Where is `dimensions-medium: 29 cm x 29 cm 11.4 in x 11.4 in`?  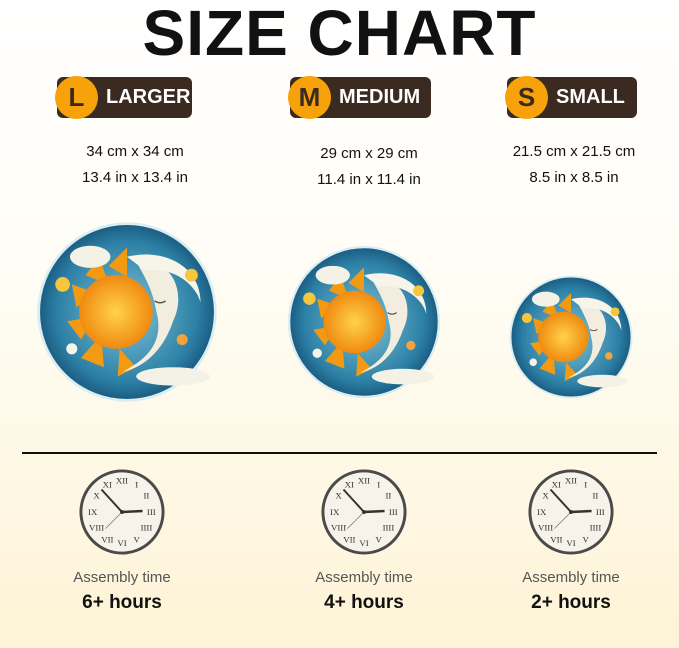 dimensions-medium: 29 cm x 29 cm 11.4 in x 11.4 in is located at coordinates (369, 167).